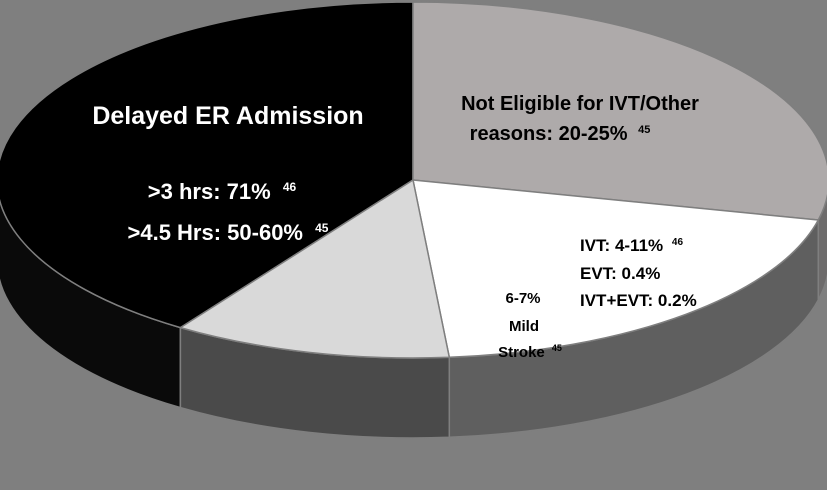 The image size is (827, 490). What do you see at coordinates (678, 242) in the screenshot?
I see `label-ivt-ref: 46` at bounding box center [678, 242].